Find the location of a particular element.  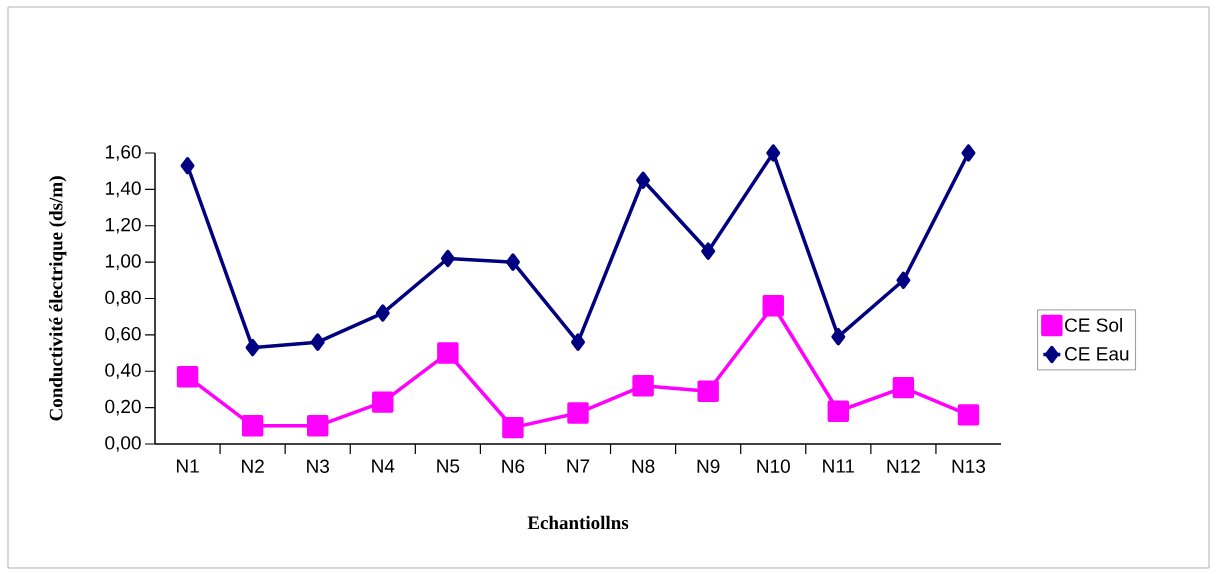

y-tick-label: 0,00 is located at coordinates (123, 444).